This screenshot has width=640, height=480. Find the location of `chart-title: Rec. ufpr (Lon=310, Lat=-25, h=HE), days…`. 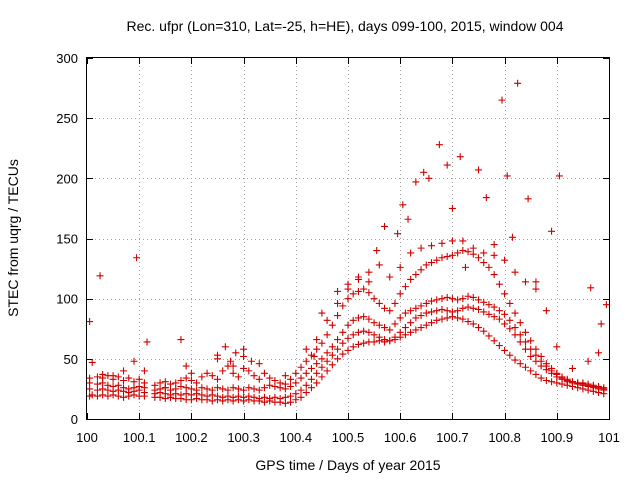

chart-title: Rec. ufpr (Lon=310, Lat=-25, h=HE), days… is located at coordinates (344, 26).